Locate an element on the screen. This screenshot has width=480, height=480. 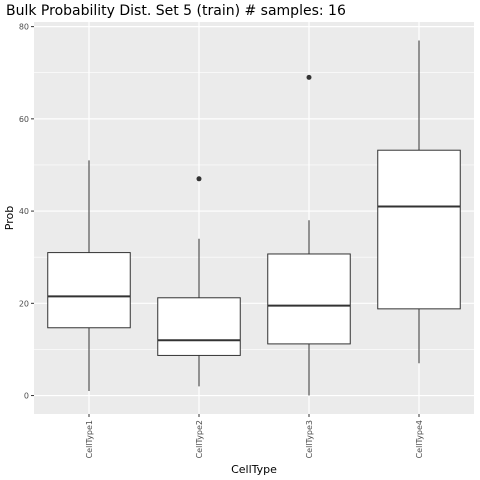
box-celltype4 is located at coordinates (419, 202).